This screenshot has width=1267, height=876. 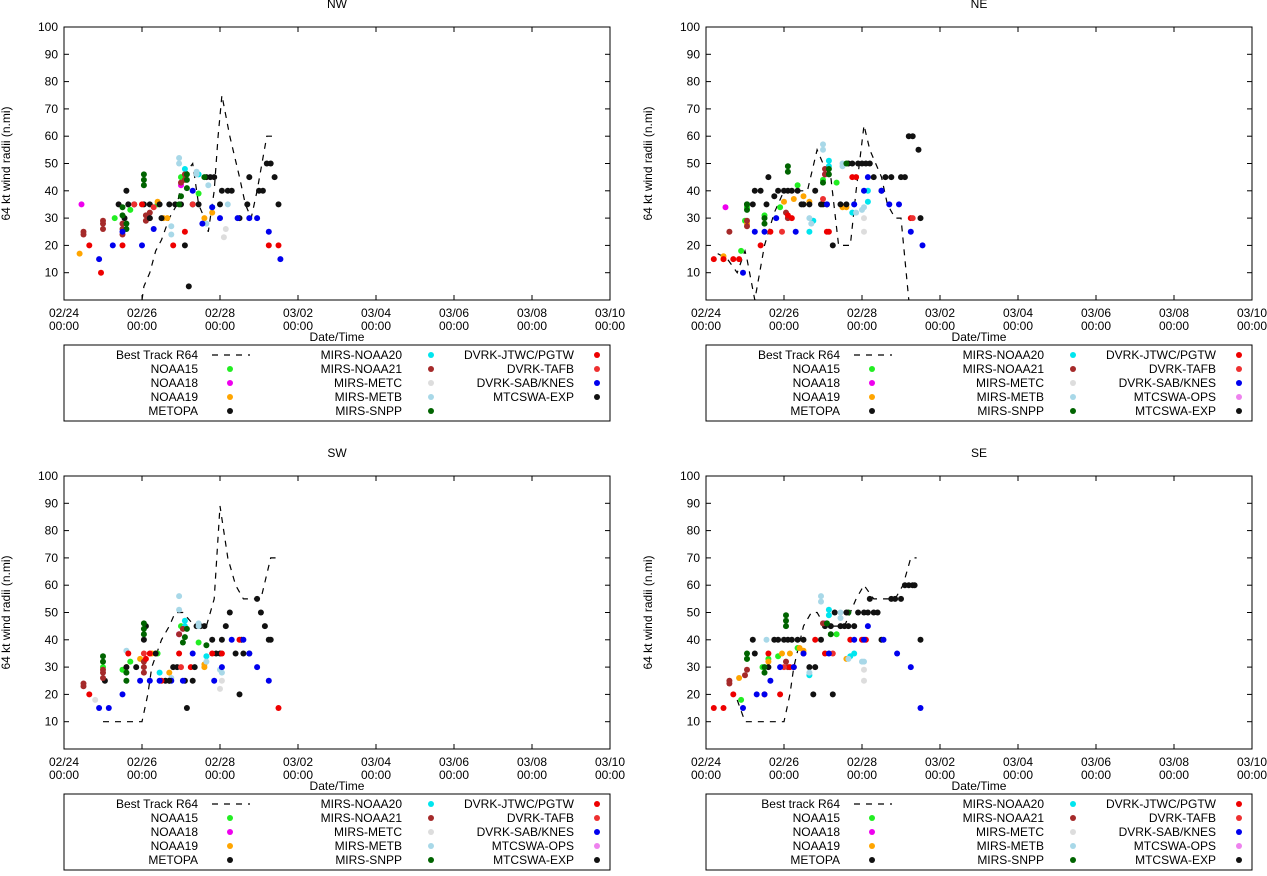 What do you see at coordinates (337, 5) in the screenshot?
I see `panel-title: NW` at bounding box center [337, 5].